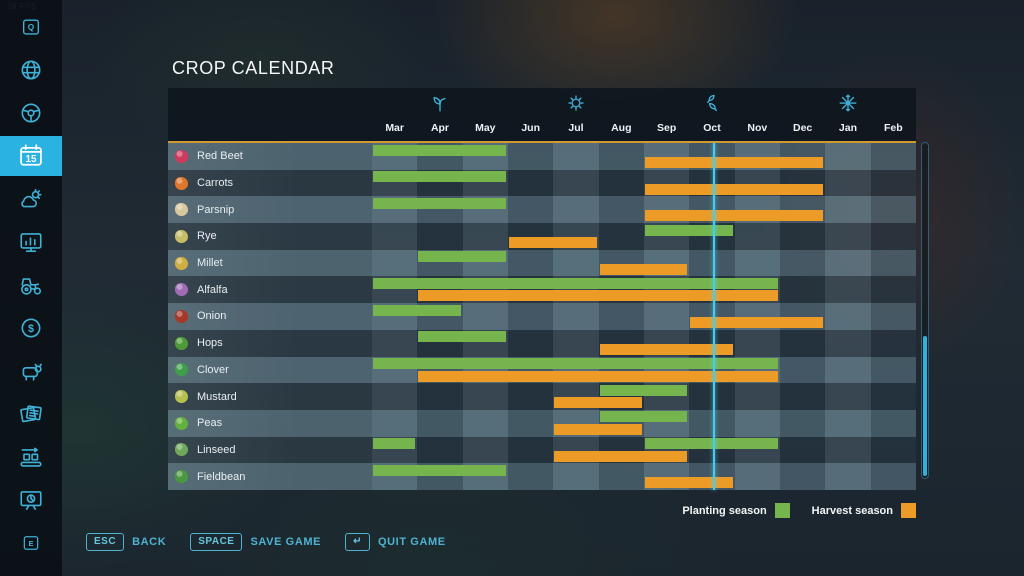  I want to click on month-label: Jul, so click(576, 128).